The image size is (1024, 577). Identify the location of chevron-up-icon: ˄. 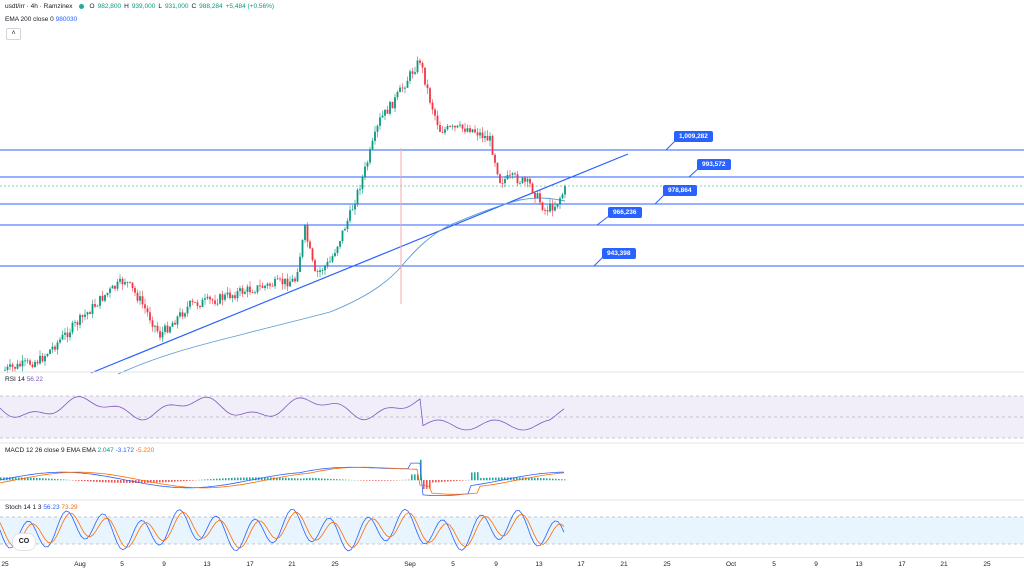
(13, 34).